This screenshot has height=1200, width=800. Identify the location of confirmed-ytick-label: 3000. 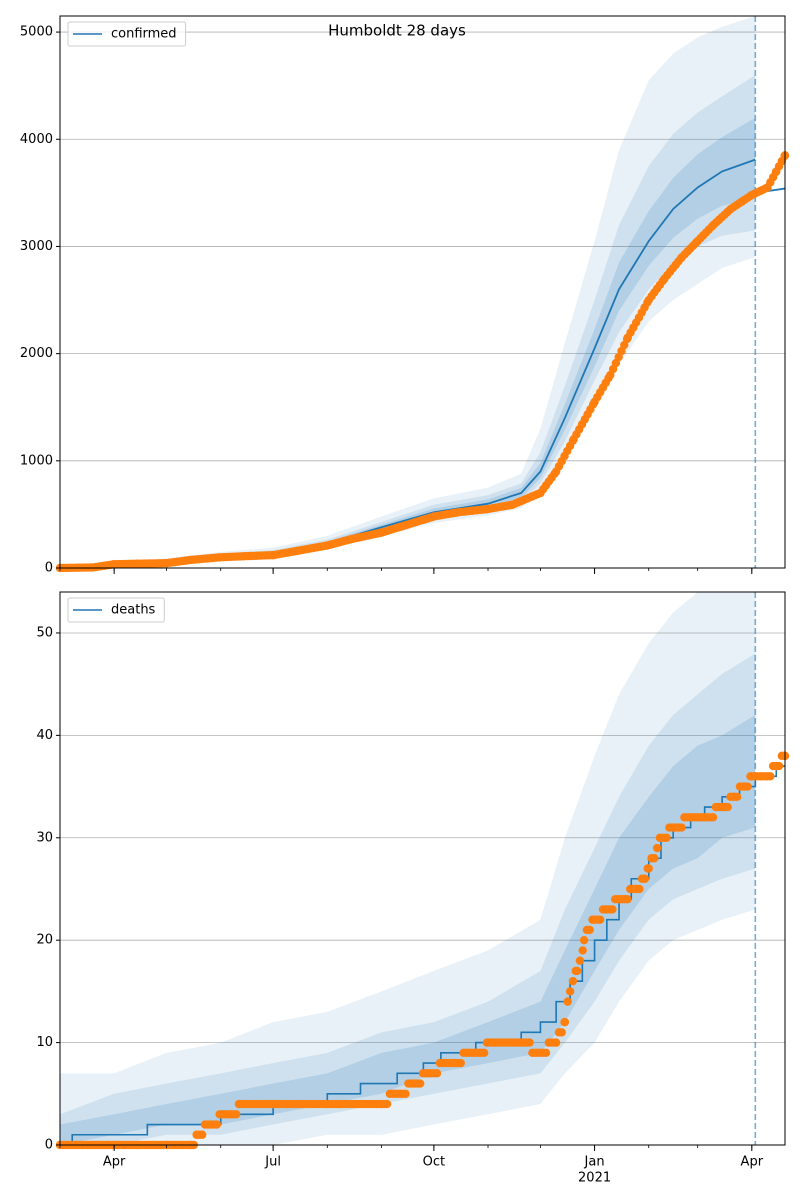
(36, 246).